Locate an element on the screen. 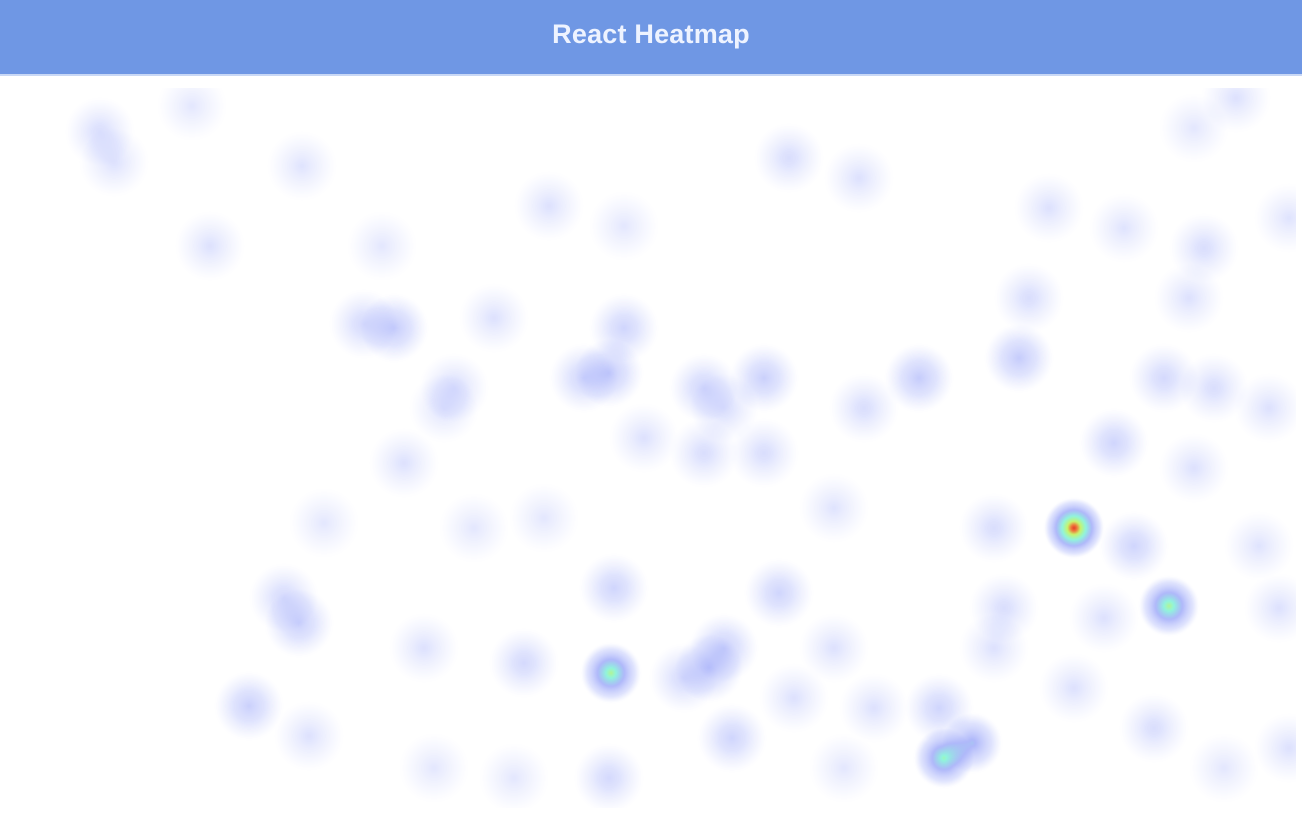  page-title: React Heatmap is located at coordinates (651, 33).